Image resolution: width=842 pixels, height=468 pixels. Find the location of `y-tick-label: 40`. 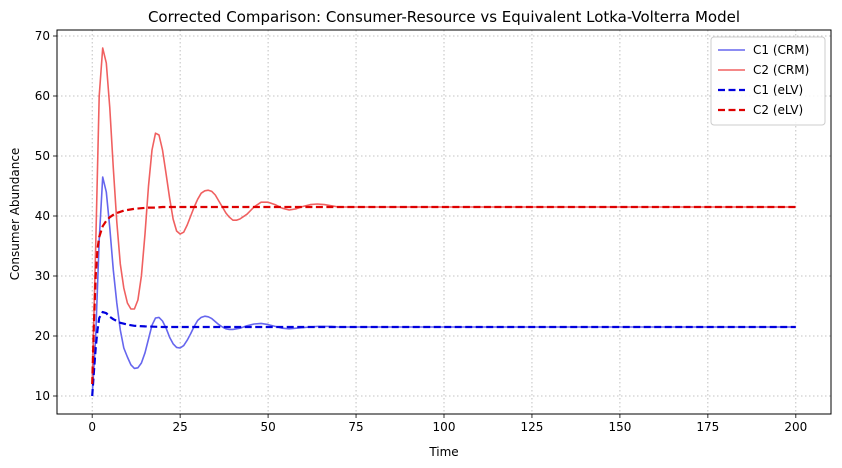

y-tick-label: 40 is located at coordinates (42, 216).